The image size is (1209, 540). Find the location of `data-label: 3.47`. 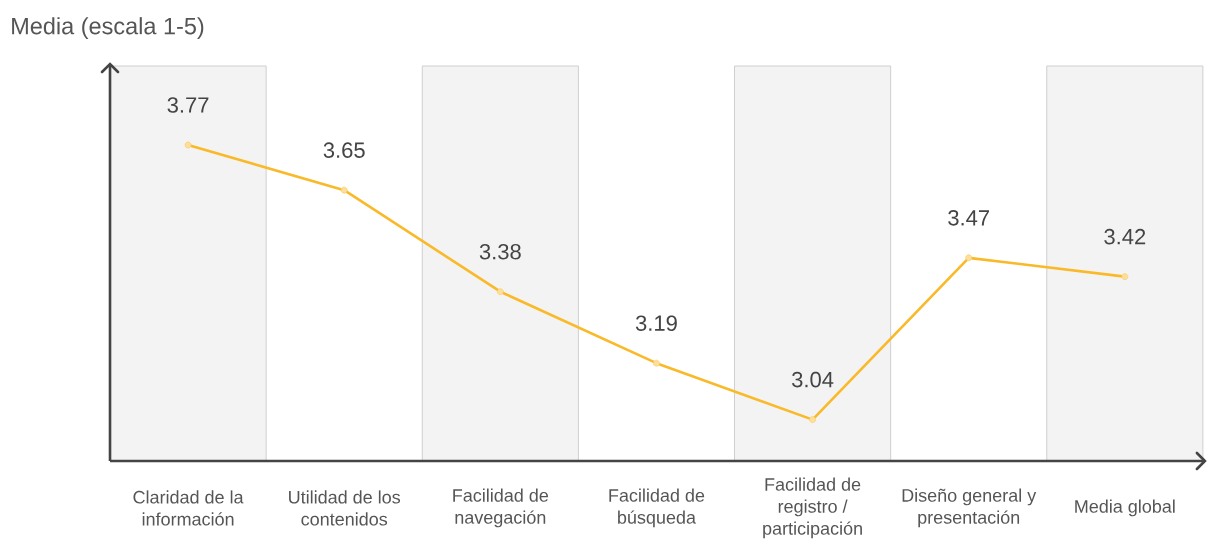

data-label: 3.47 is located at coordinates (969, 218).